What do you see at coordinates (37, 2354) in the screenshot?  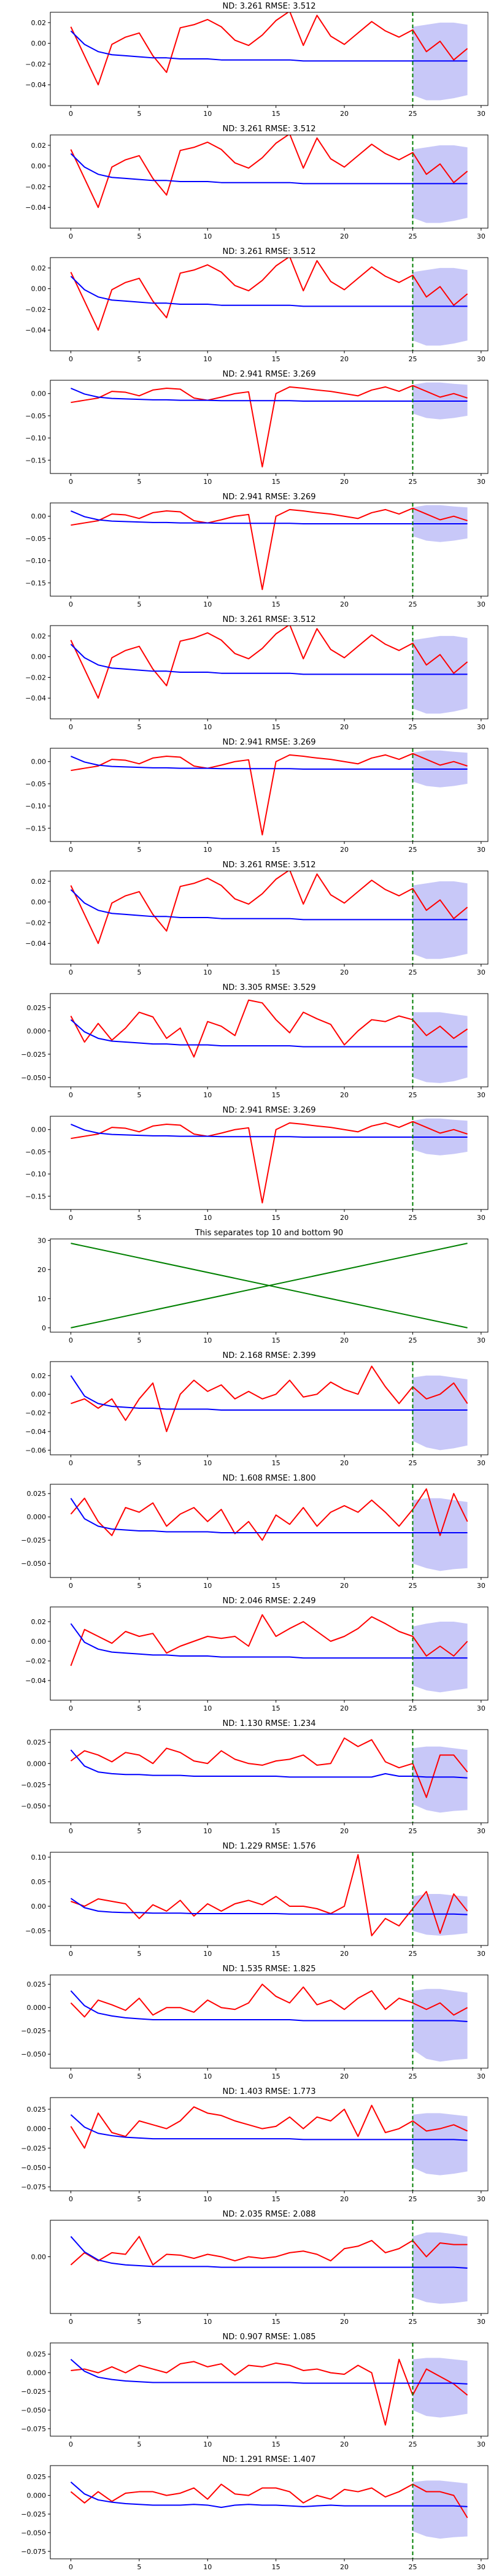 I see `y-tick-label: 0.025` at bounding box center [37, 2354].